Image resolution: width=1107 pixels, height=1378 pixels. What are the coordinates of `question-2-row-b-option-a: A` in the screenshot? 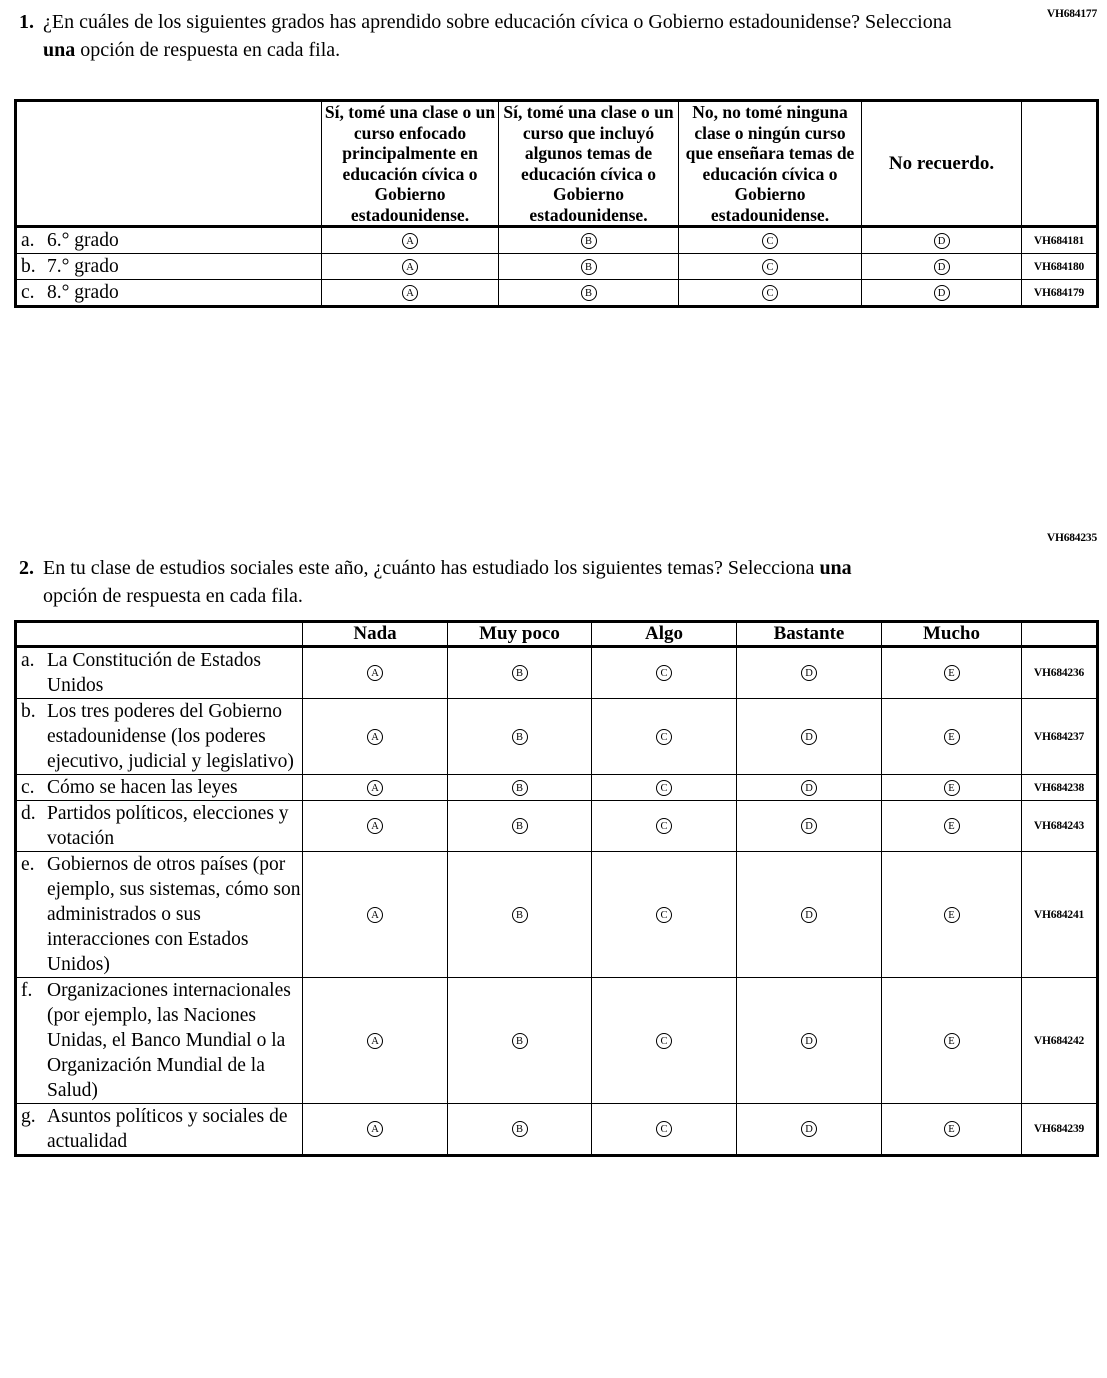 It's located at (375, 736).